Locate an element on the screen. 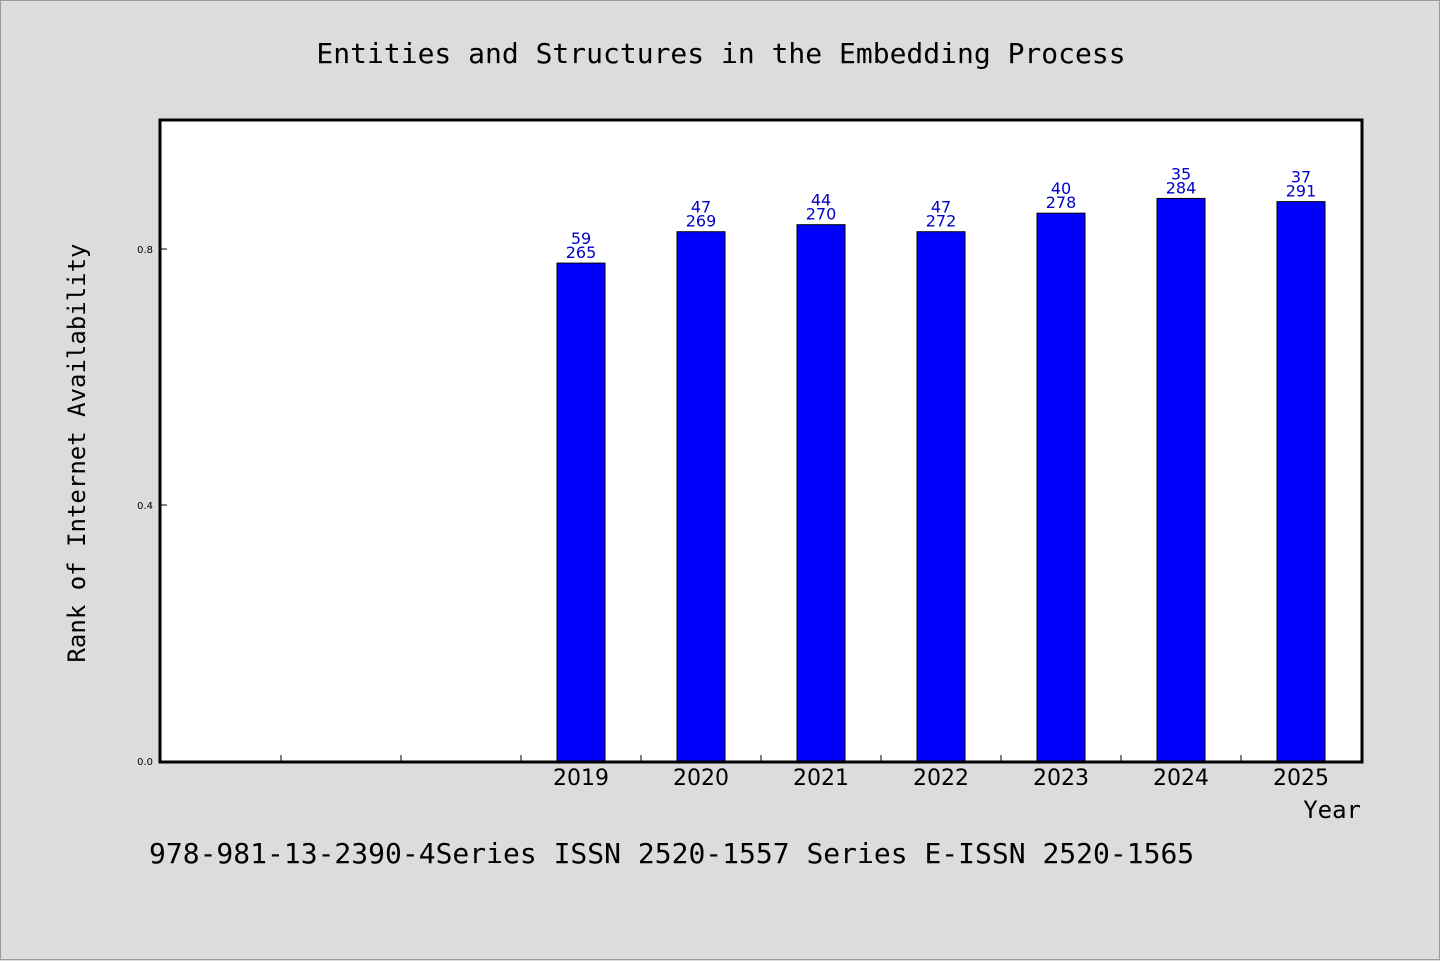 Image resolution: width=1440 pixels, height=961 pixels. y-axis: 0.0 0.4 0.8 is located at coordinates (152, 506).